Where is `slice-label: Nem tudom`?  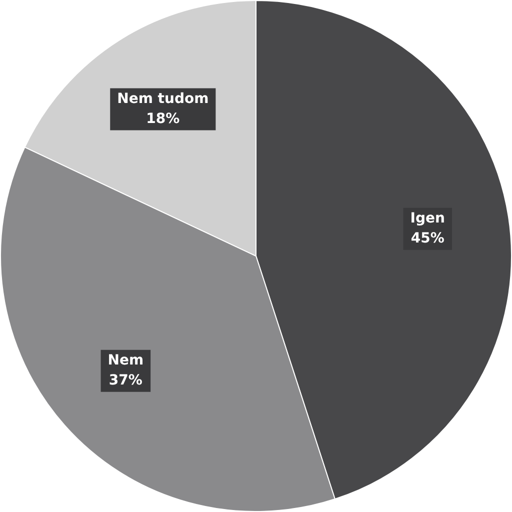
slice-label: Nem tudom is located at coordinates (163, 98).